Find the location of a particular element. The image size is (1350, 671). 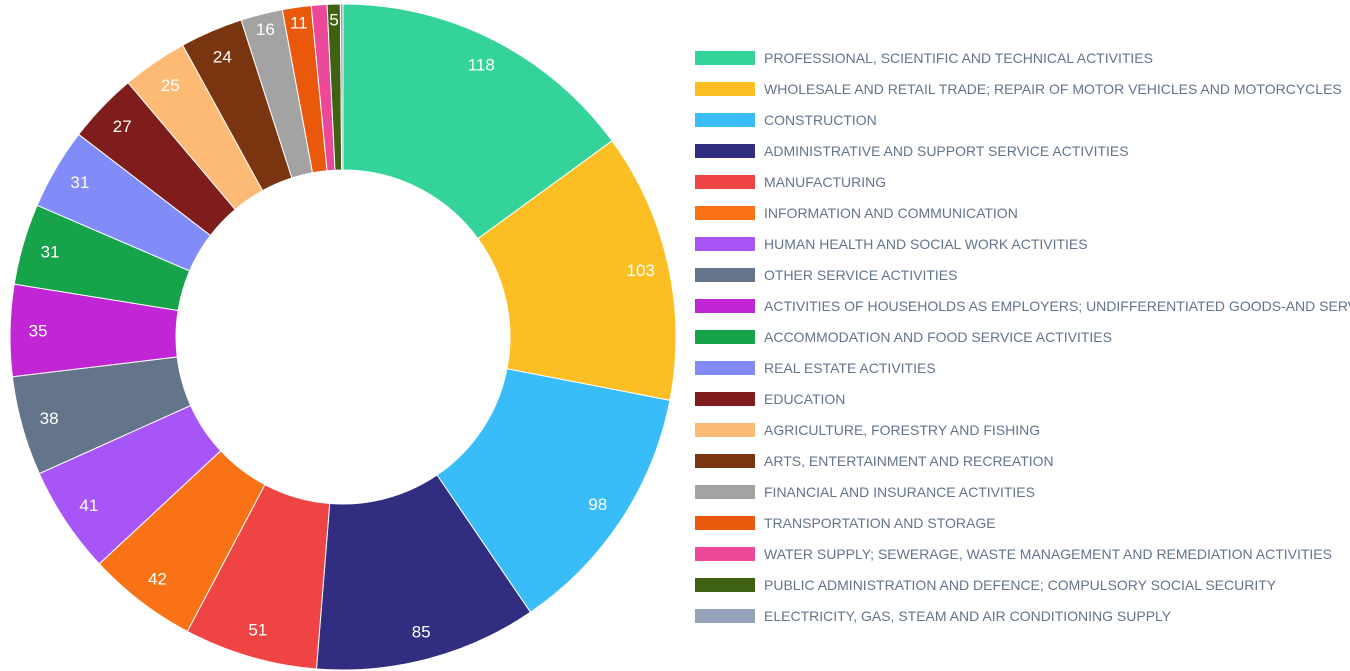

legend-label: REAL ESTATE ACTIVITIES is located at coordinates (850, 368).